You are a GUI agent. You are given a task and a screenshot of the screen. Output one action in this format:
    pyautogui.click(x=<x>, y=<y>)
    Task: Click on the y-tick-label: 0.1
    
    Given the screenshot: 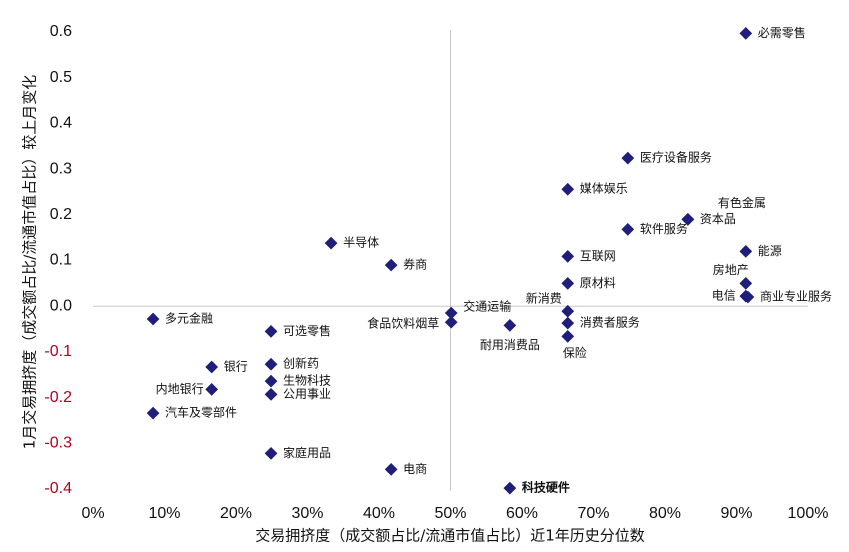 What is the action you would take?
    pyautogui.click(x=61, y=260)
    